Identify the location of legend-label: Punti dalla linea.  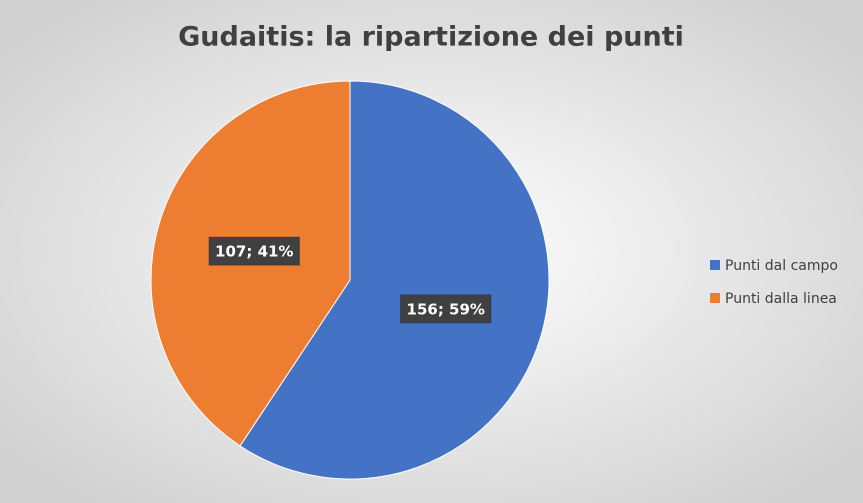
(781, 299).